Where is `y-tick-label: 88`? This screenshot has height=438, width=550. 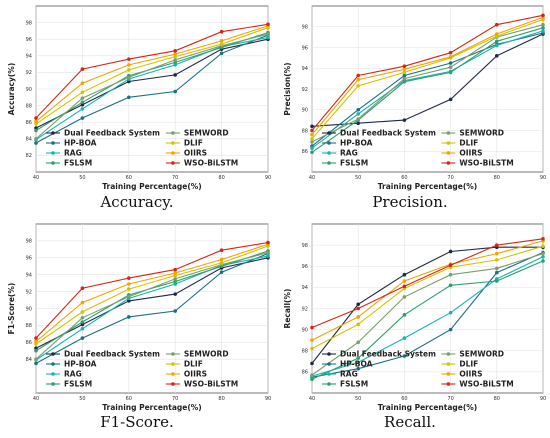 y-tick-label: 88 is located at coordinates (29, 106).